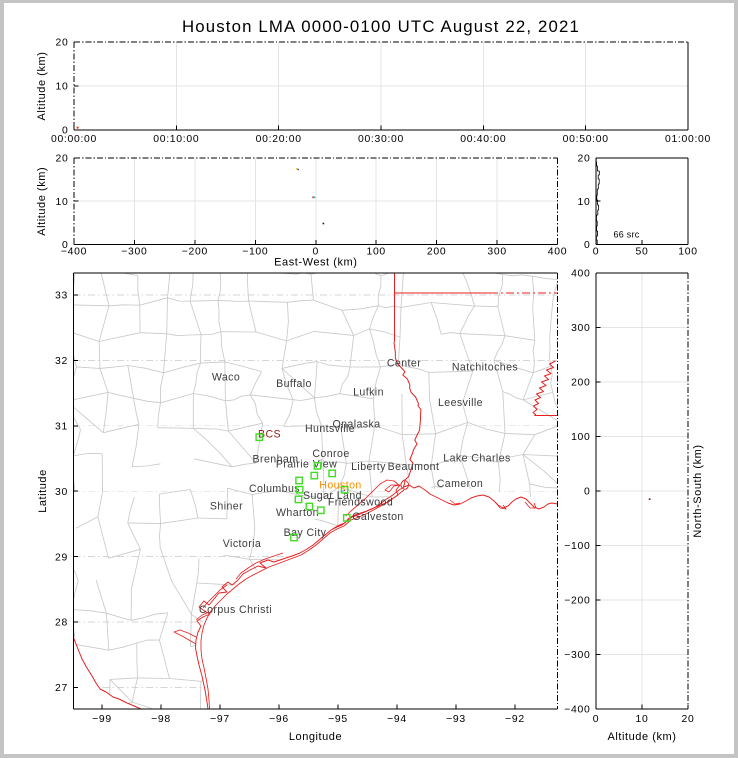 The width and height of the screenshot is (738, 758). What do you see at coordinates (381, 139) in the screenshot?
I see `svg-text: 00:30:00` at bounding box center [381, 139].